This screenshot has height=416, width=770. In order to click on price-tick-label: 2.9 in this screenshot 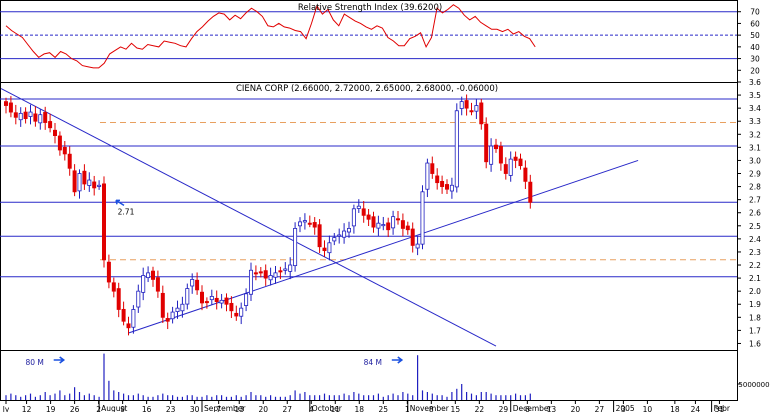, I will do `click(755, 174)`.